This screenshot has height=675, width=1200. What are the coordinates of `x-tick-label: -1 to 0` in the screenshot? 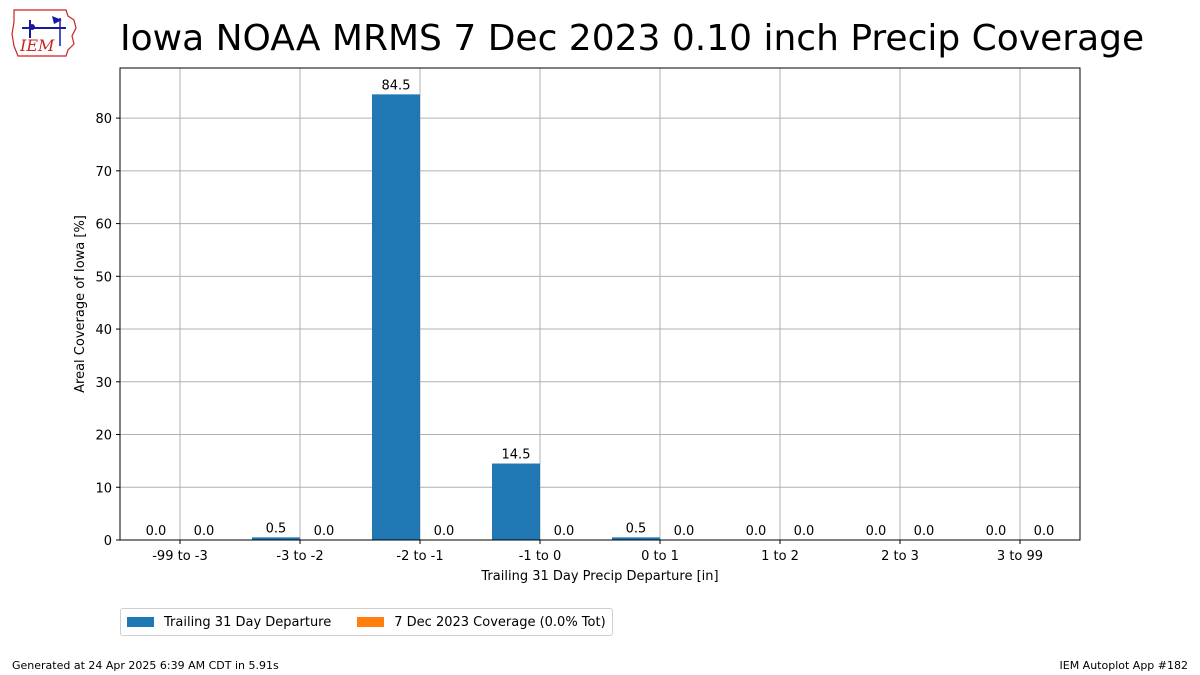 It's located at (540, 556).